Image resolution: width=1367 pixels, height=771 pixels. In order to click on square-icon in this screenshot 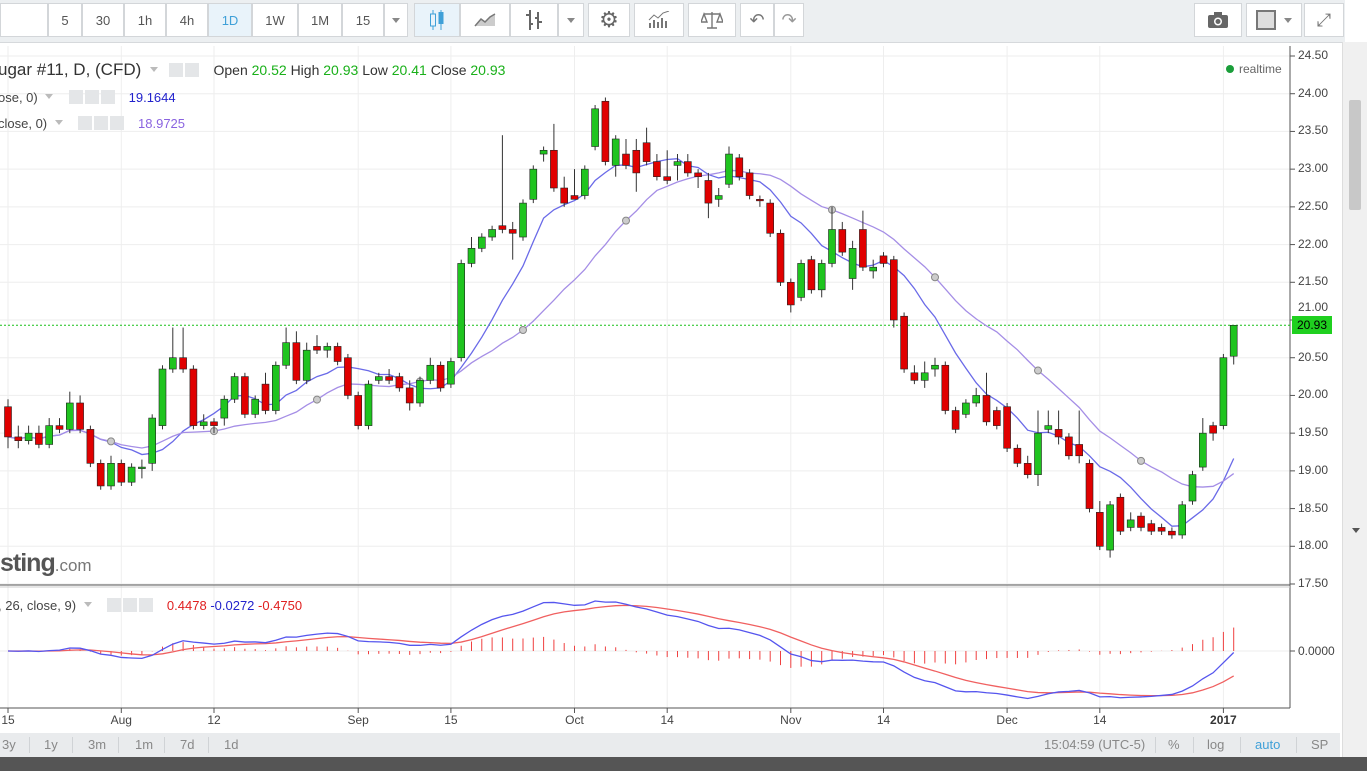, I will do `click(1266, 20)`.